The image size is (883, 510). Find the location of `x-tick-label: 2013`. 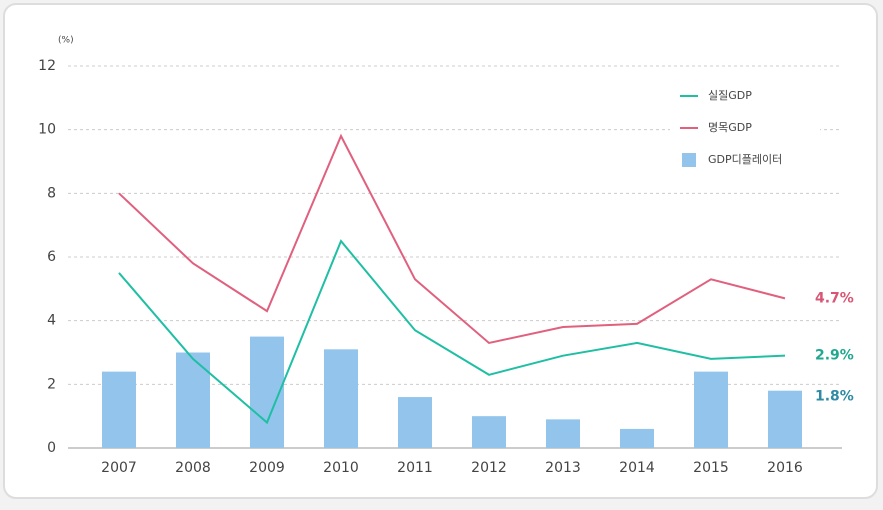

x-tick-label: 2013 is located at coordinates (563, 468).